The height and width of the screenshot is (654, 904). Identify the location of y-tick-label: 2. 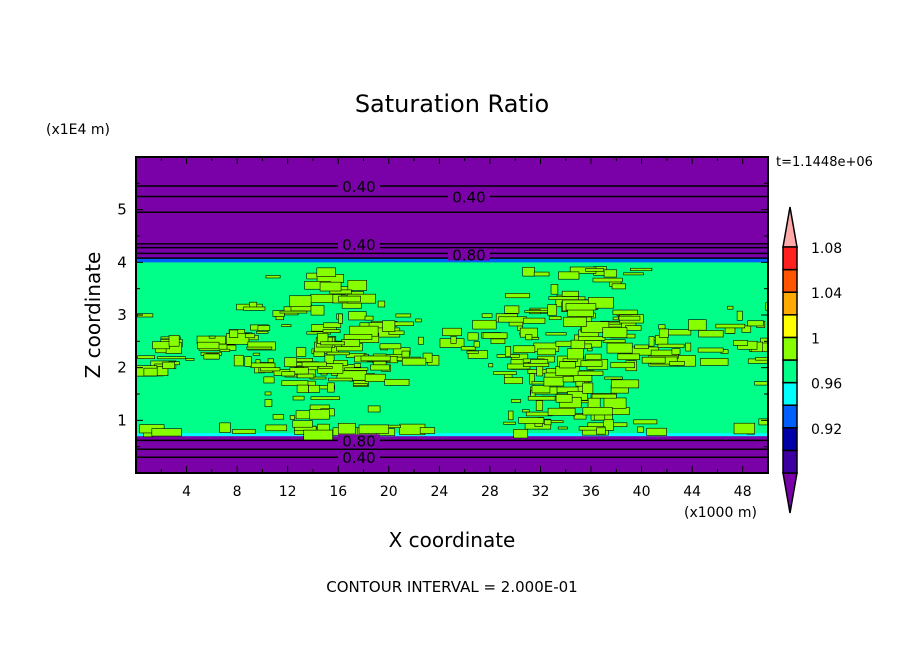
(122, 368).